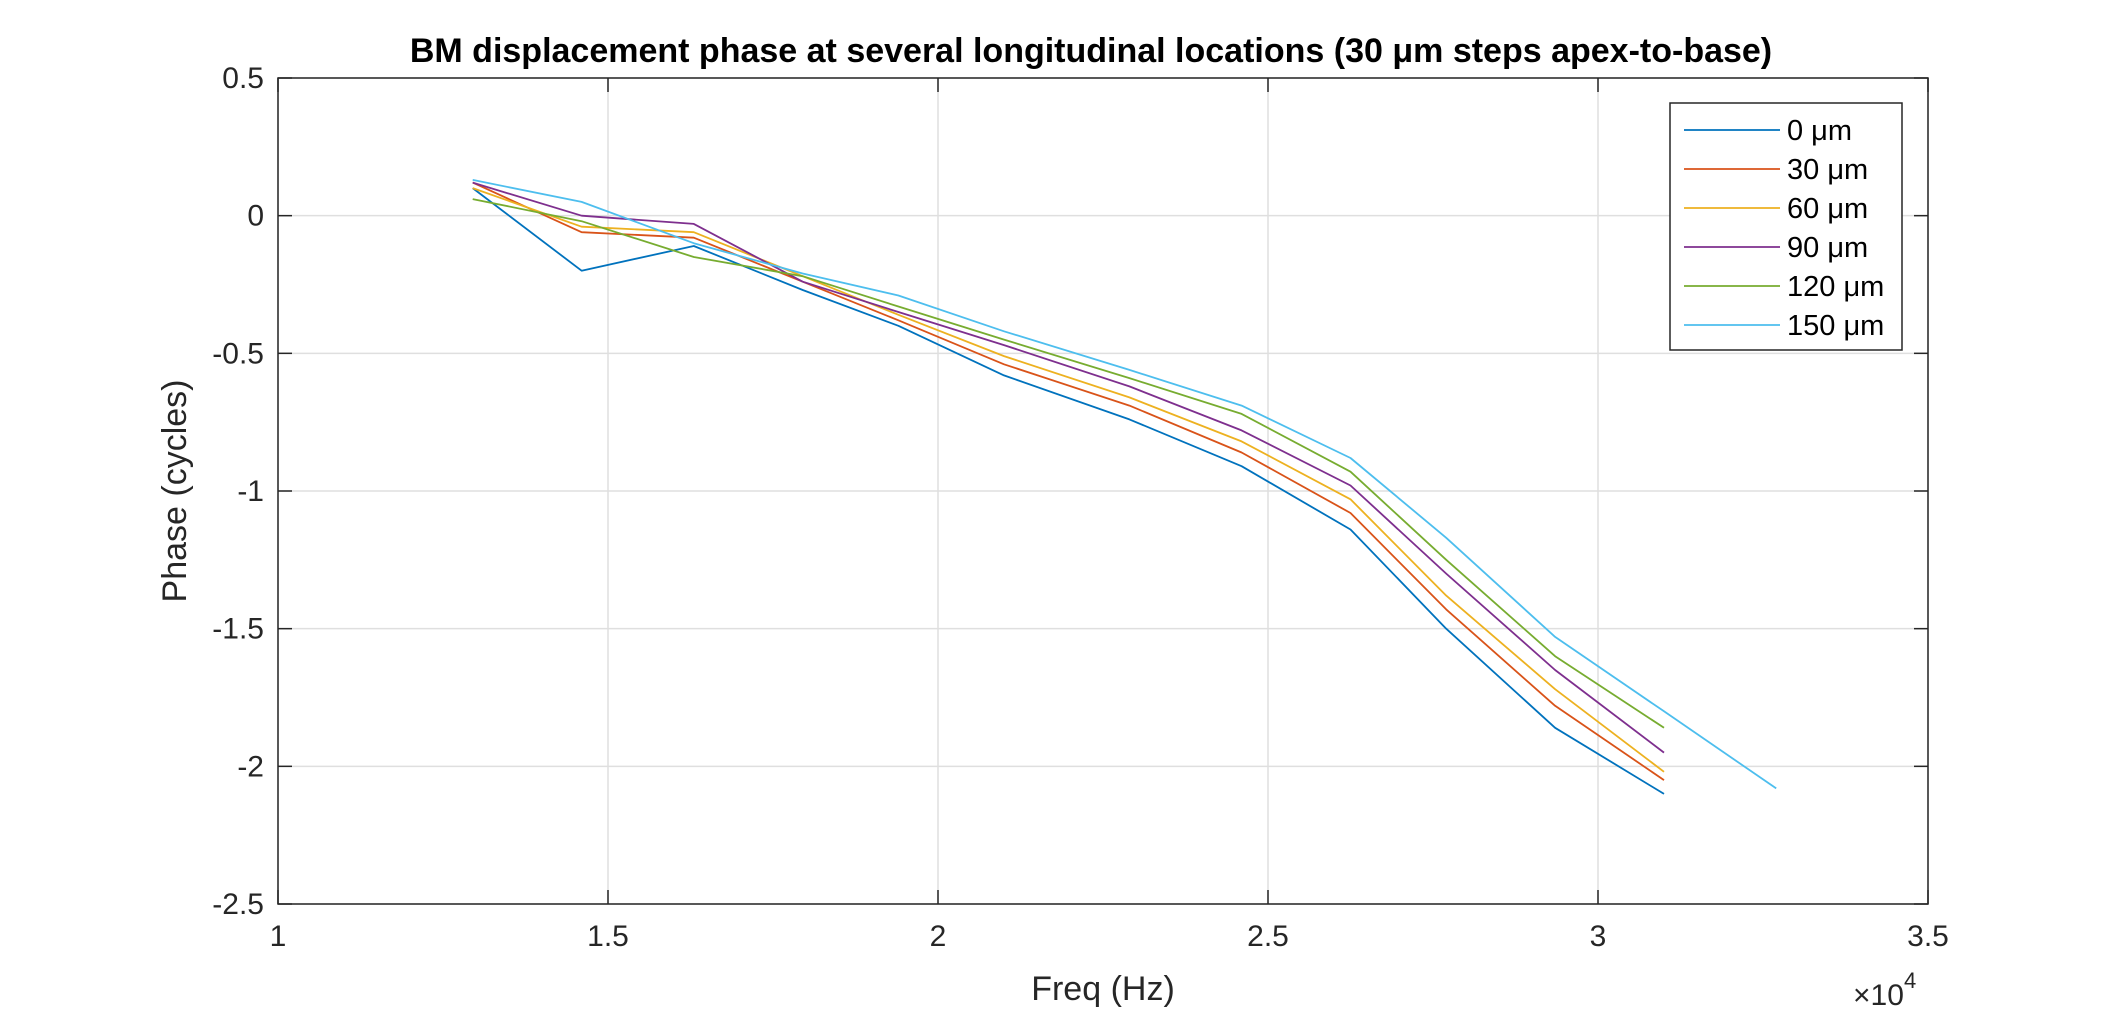 The width and height of the screenshot is (2119, 1011). Describe the element at coordinates (1928, 936) in the screenshot. I see `x-tick-label: 3.5` at that location.